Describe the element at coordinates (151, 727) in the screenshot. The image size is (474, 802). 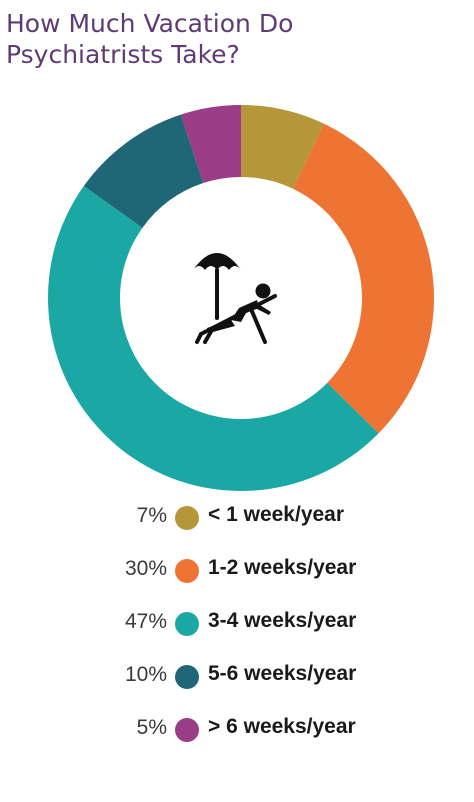
I see `legend-percent: 5%` at that location.